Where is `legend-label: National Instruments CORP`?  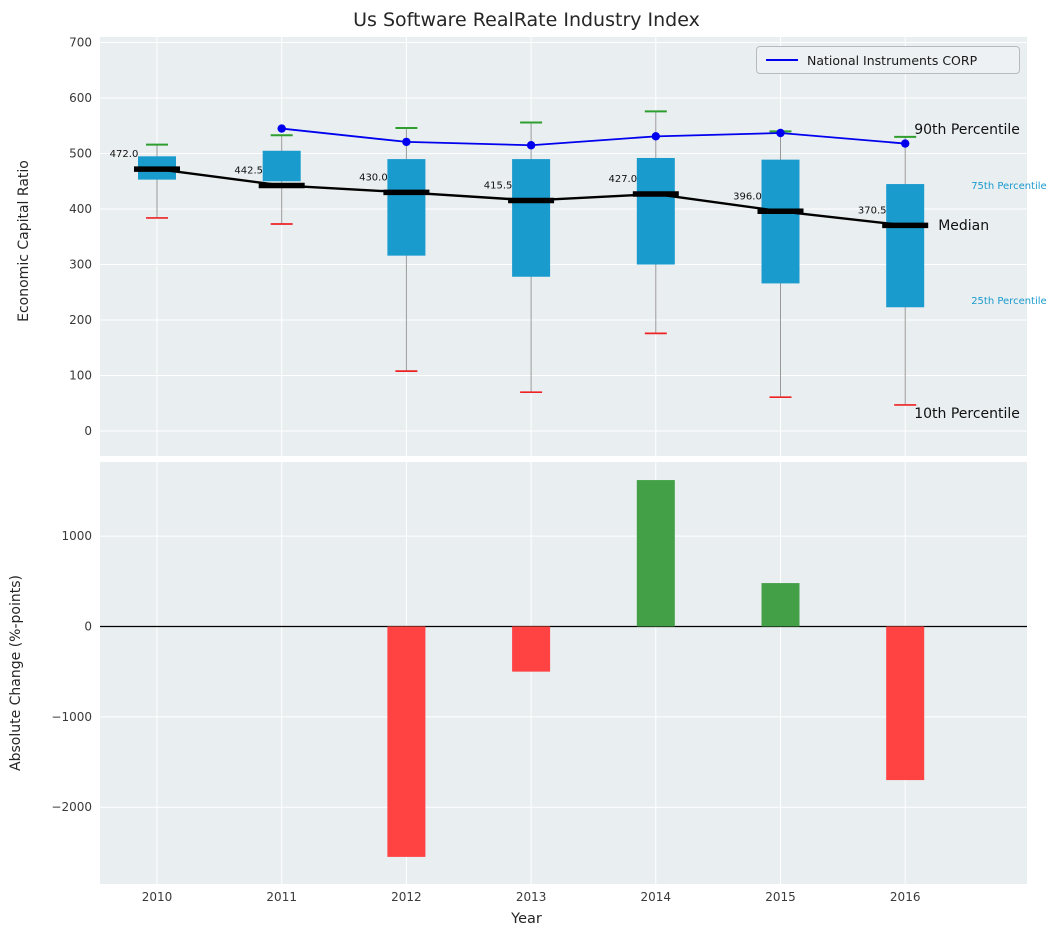
legend-label: National Instruments CORP is located at coordinates (892, 60).